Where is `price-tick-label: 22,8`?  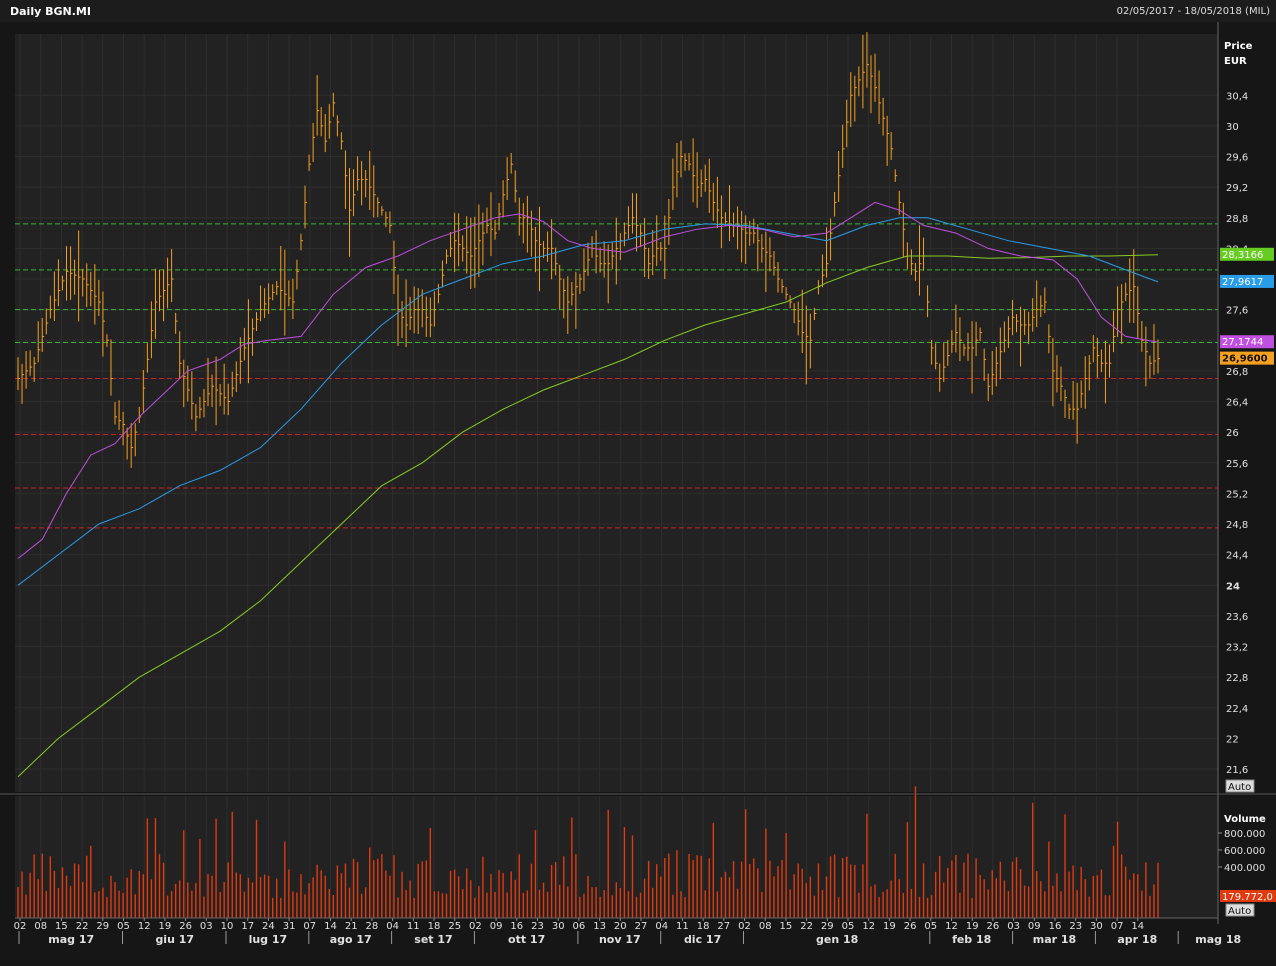 price-tick-label: 22,8 is located at coordinates (1237, 678).